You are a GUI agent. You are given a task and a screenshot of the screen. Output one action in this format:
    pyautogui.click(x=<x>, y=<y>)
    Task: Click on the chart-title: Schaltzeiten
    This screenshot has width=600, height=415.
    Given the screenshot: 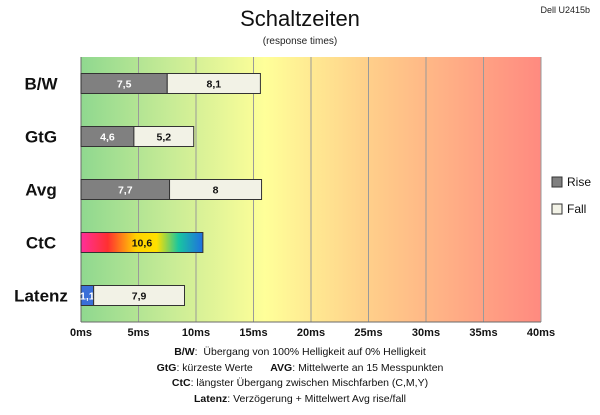 What is the action you would take?
    pyautogui.click(x=300, y=18)
    